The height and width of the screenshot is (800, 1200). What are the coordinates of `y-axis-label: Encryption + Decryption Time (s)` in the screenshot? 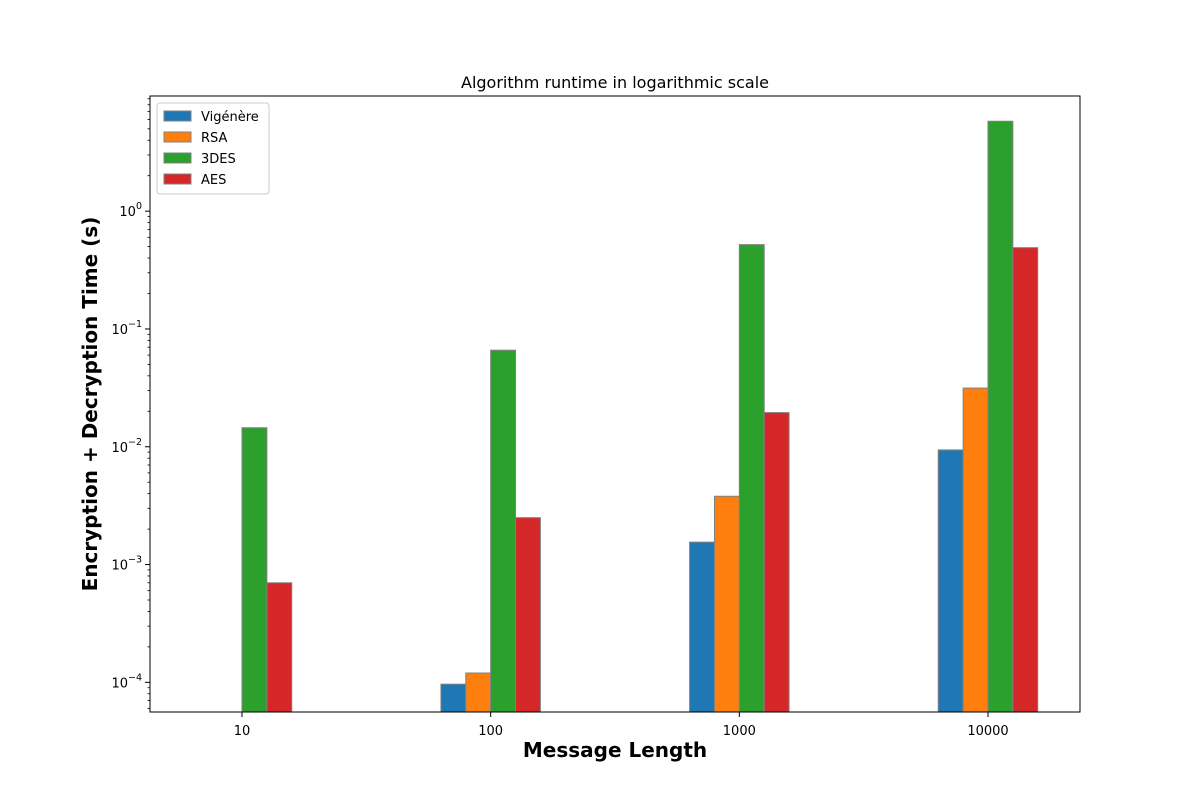 It's located at (90, 404).